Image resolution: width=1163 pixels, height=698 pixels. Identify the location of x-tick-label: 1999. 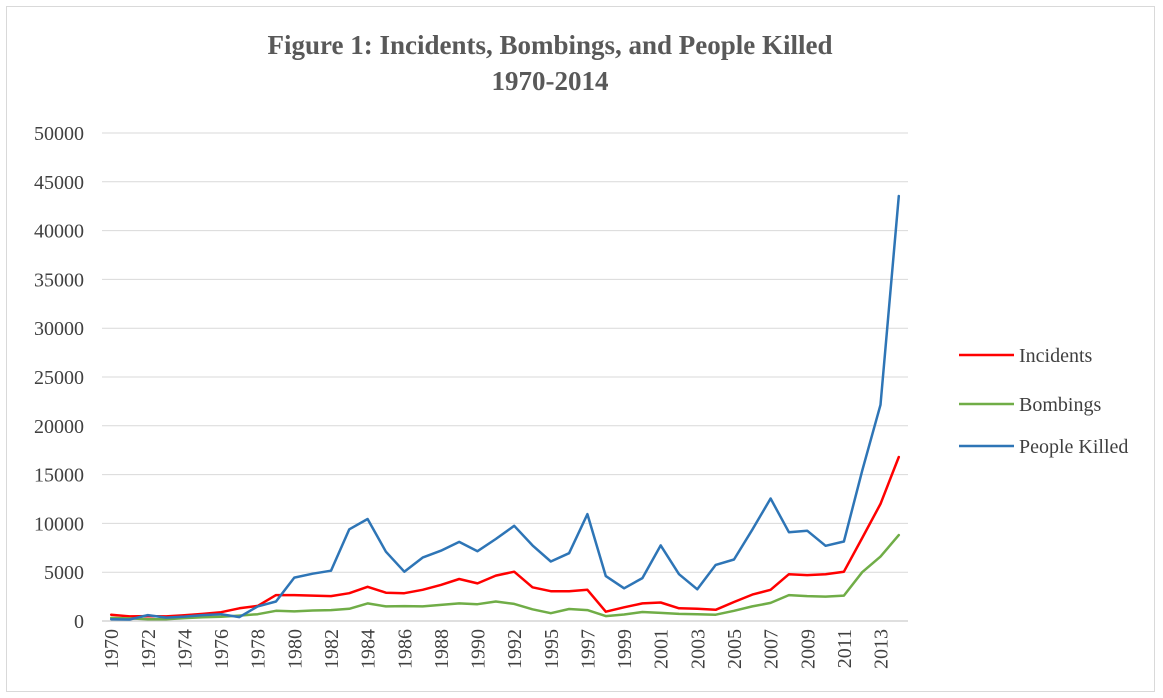
(625, 649).